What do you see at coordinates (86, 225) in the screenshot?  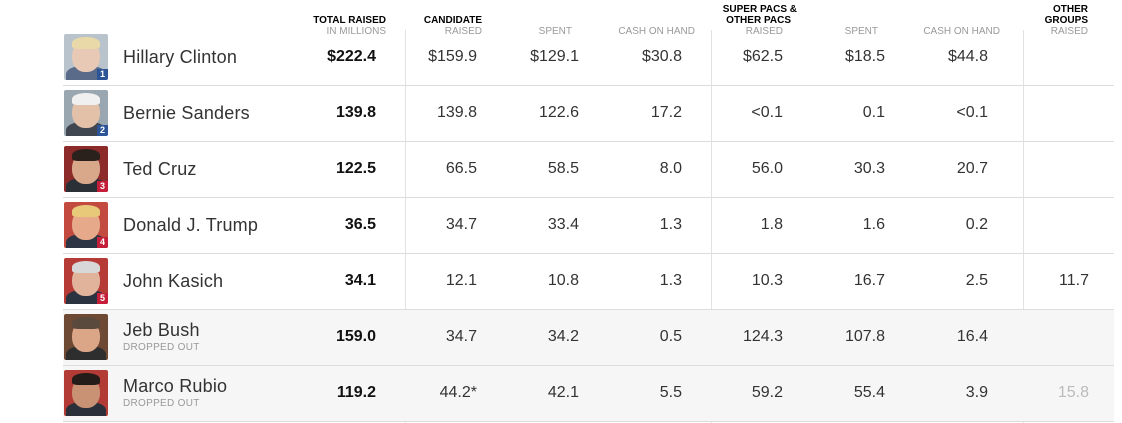 I see `candidate-photo: 4` at bounding box center [86, 225].